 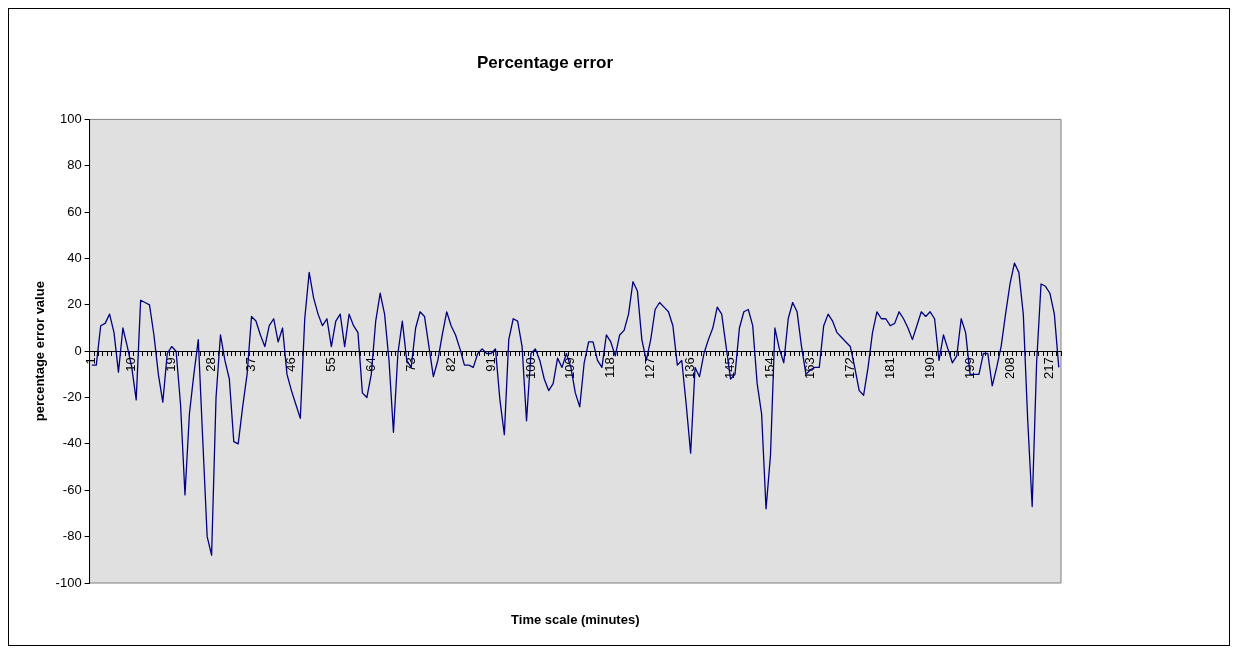 I want to click on x-tick-label: 208, so click(x=1009, y=368).